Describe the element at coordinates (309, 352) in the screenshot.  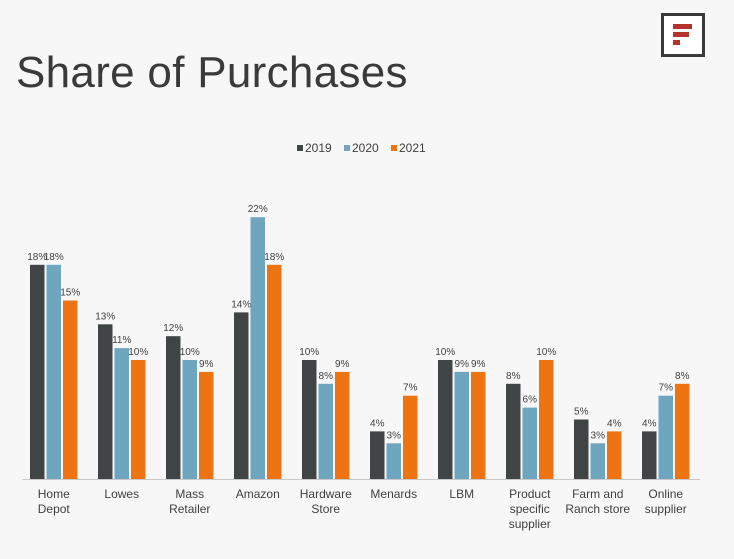
I see `data-label-2019-4: 10%` at that location.